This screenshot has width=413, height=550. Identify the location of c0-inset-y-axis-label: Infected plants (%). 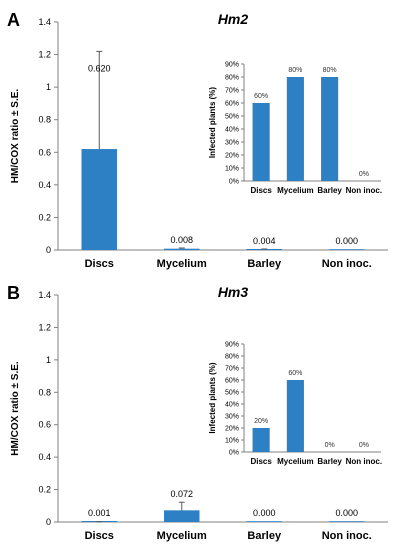
(212, 122).